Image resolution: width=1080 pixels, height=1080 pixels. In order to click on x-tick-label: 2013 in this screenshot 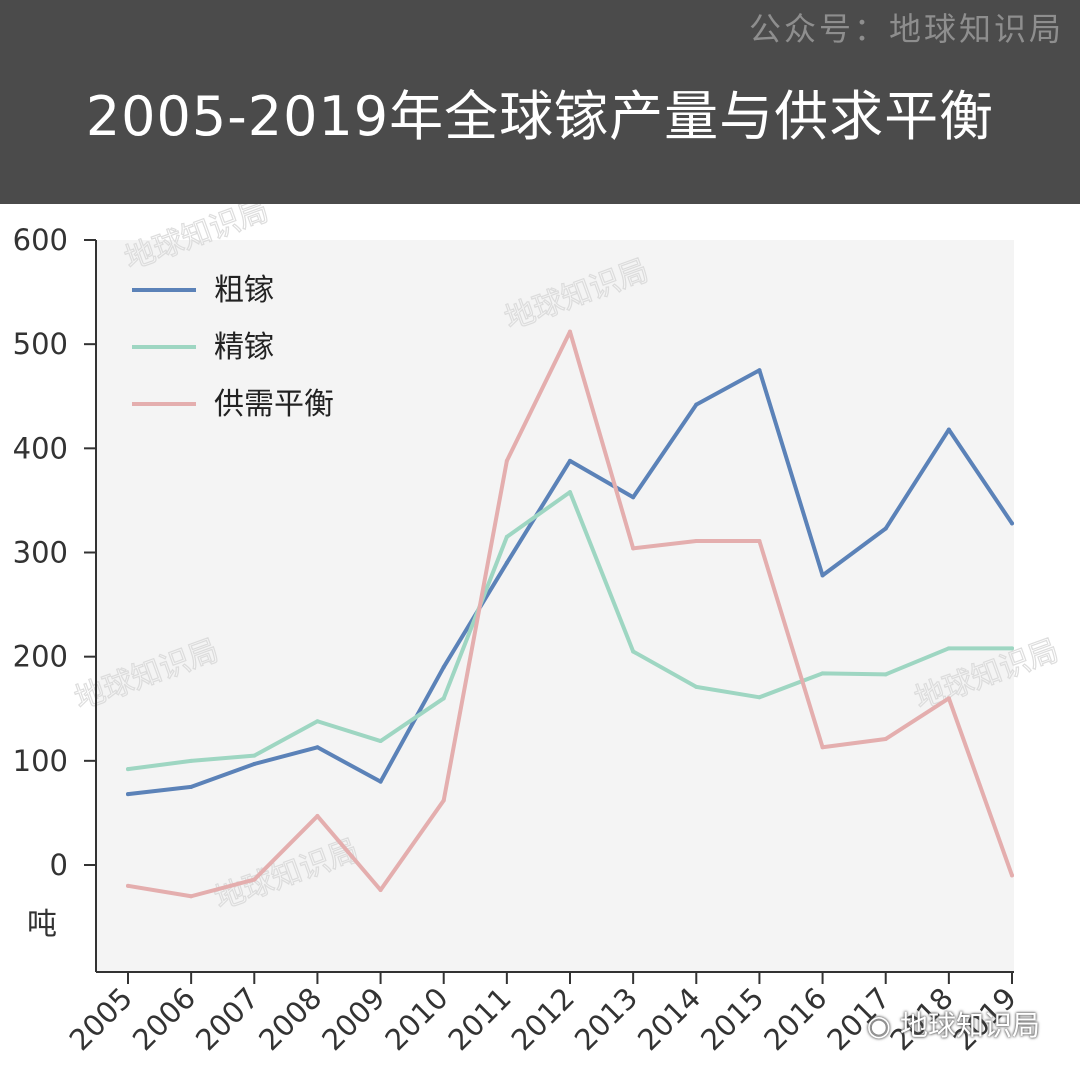, I will do `click(606, 1019)`.